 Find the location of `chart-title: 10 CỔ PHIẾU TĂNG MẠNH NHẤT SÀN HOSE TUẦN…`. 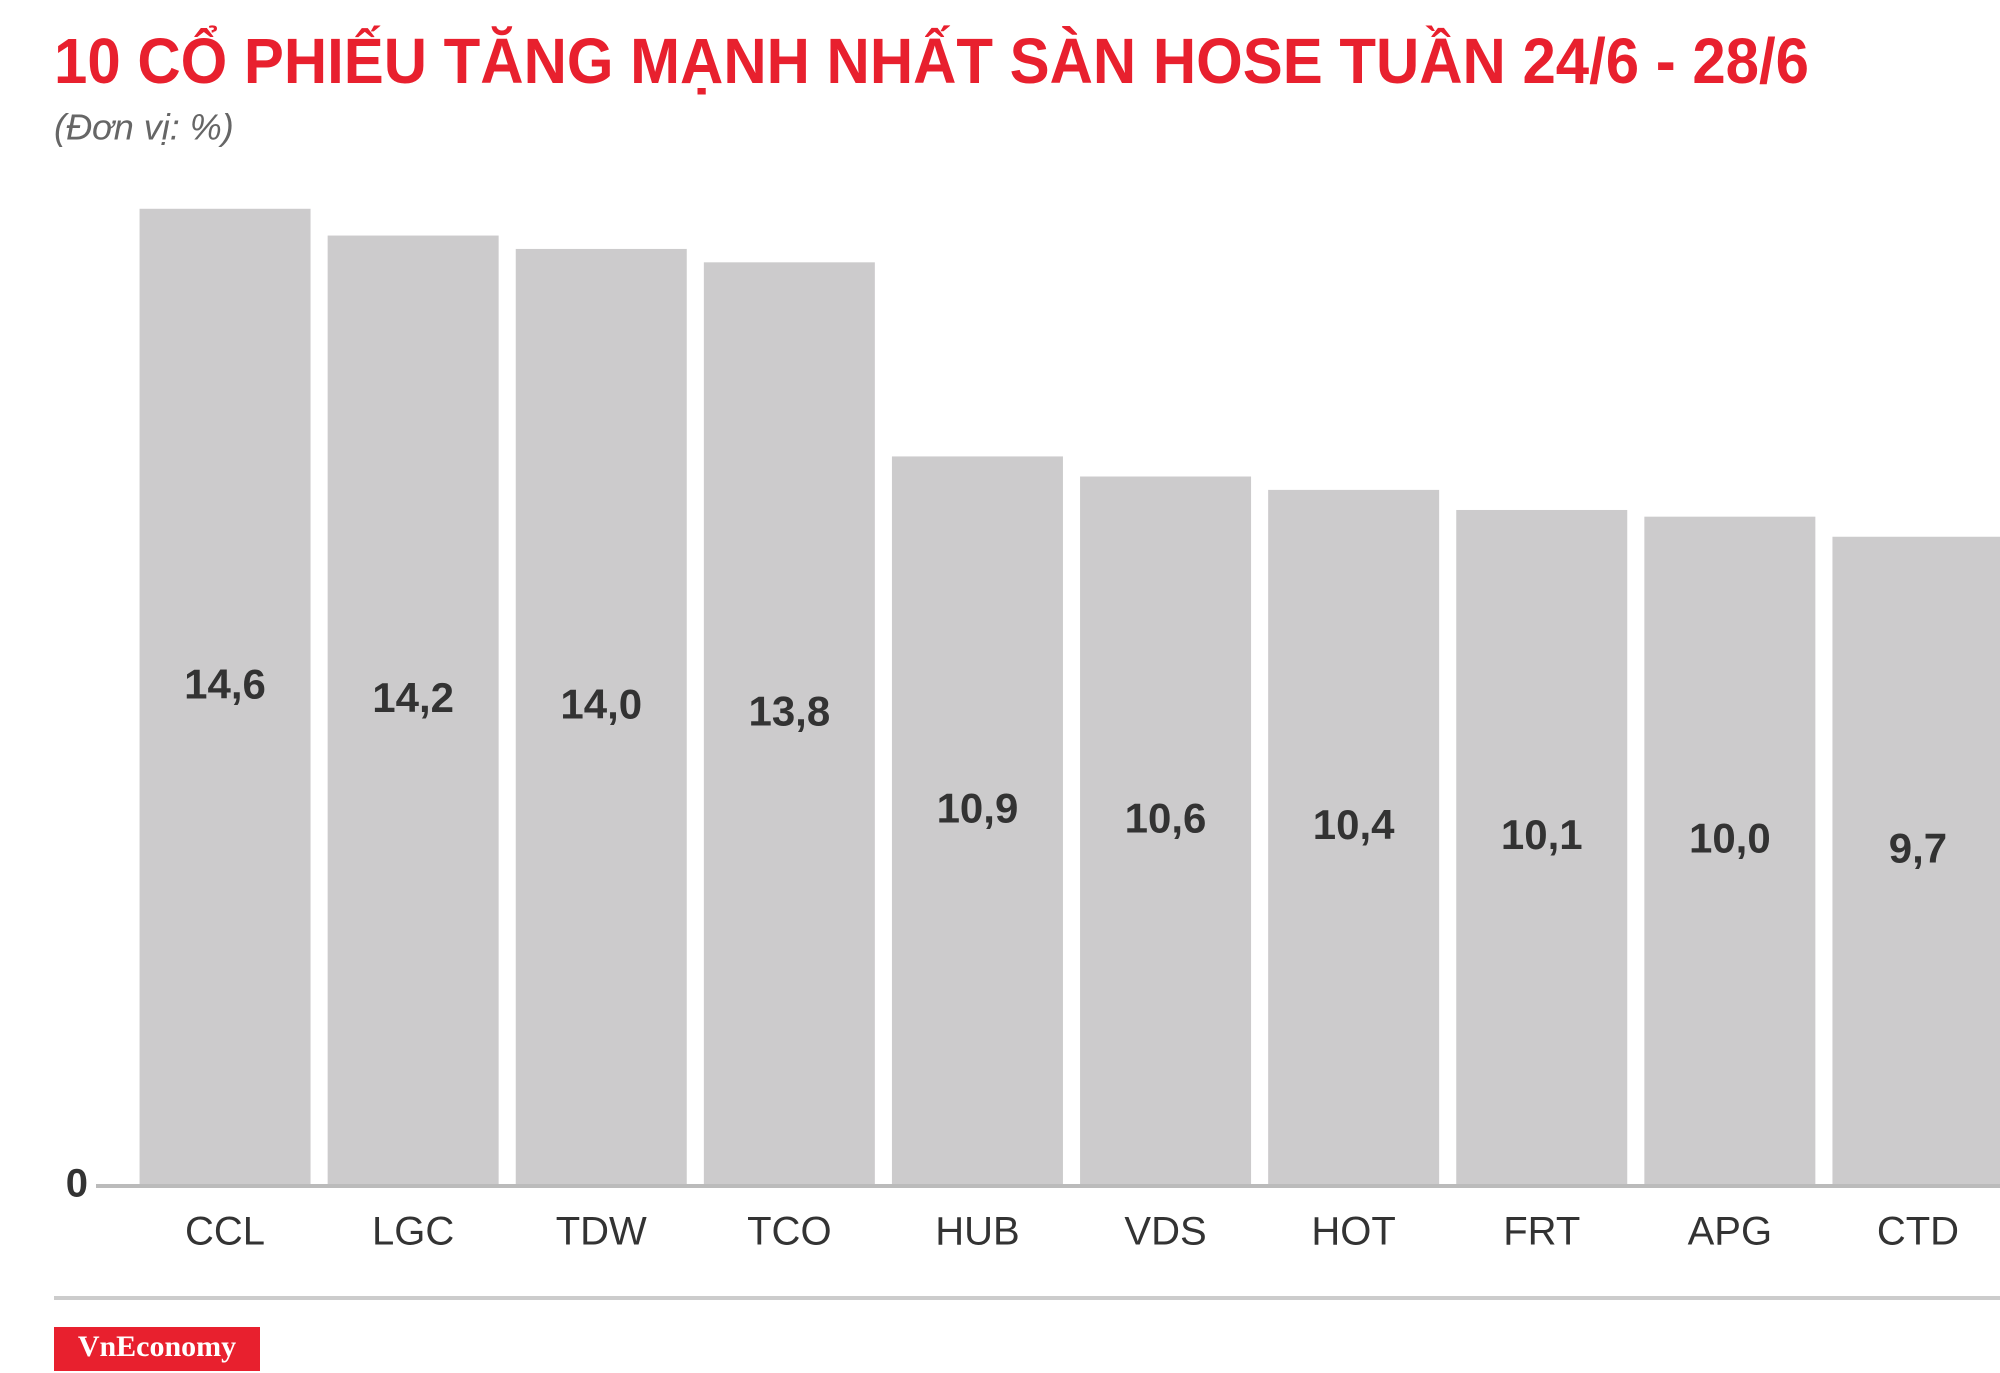

chart-title: 10 CỔ PHIẾU TĂNG MẠNH NHẤT SÀN HOSE TUẦN… is located at coordinates (931, 60).